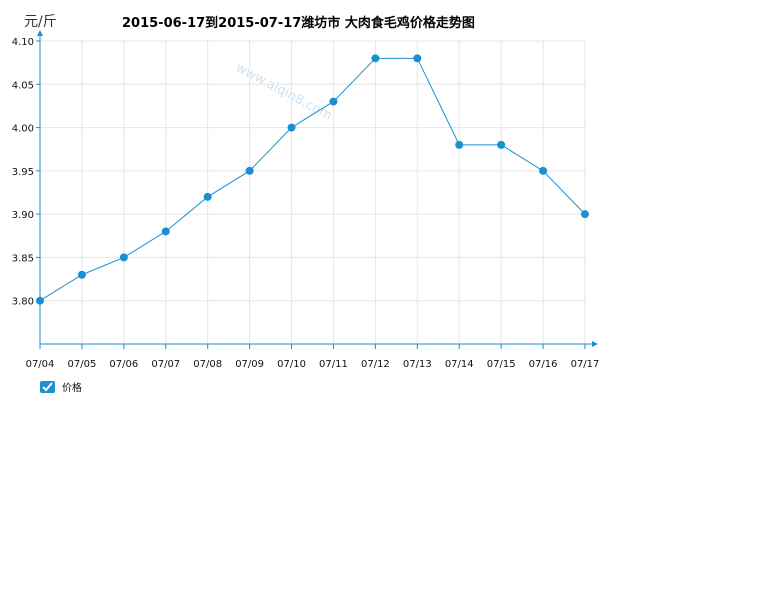 This screenshot has height=614, width=768. I want to click on x-tick-label: 07/10, so click(291, 364).